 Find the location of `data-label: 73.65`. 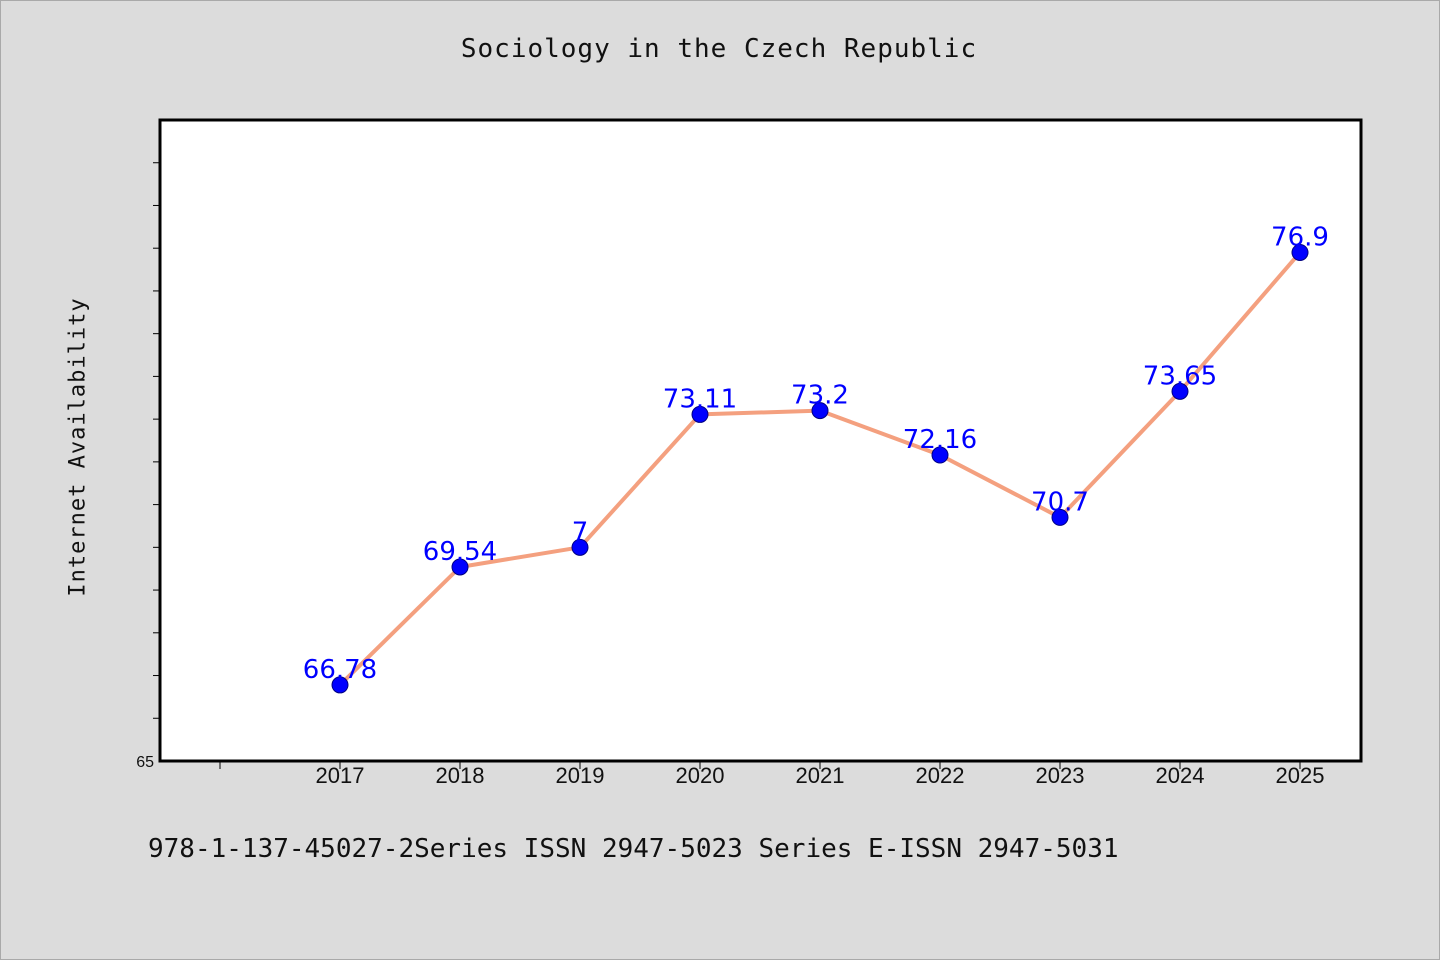

data-label: 73.65 is located at coordinates (1180, 376).